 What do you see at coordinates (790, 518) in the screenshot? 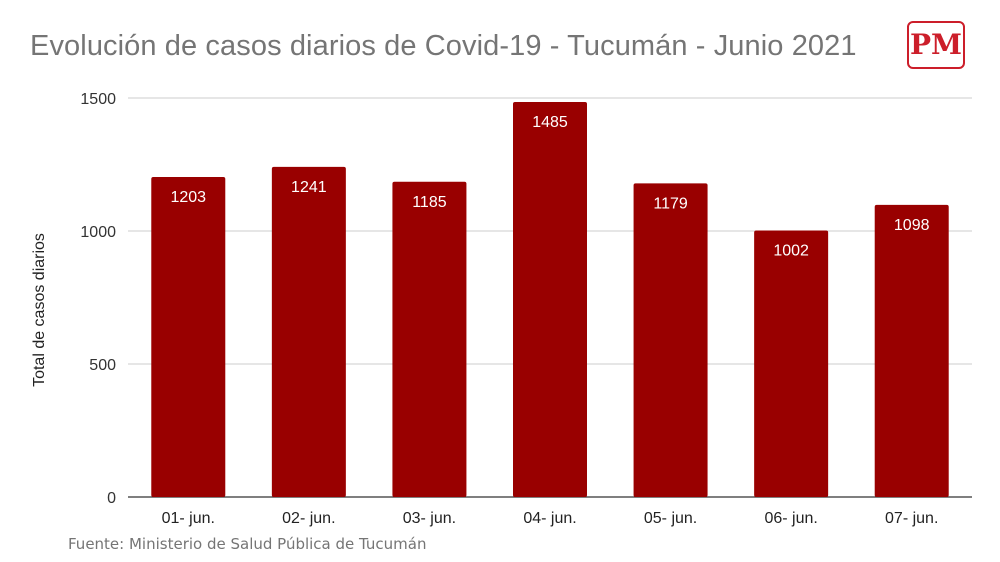
I see `x-tick-label: 06- jun.` at bounding box center [790, 518].